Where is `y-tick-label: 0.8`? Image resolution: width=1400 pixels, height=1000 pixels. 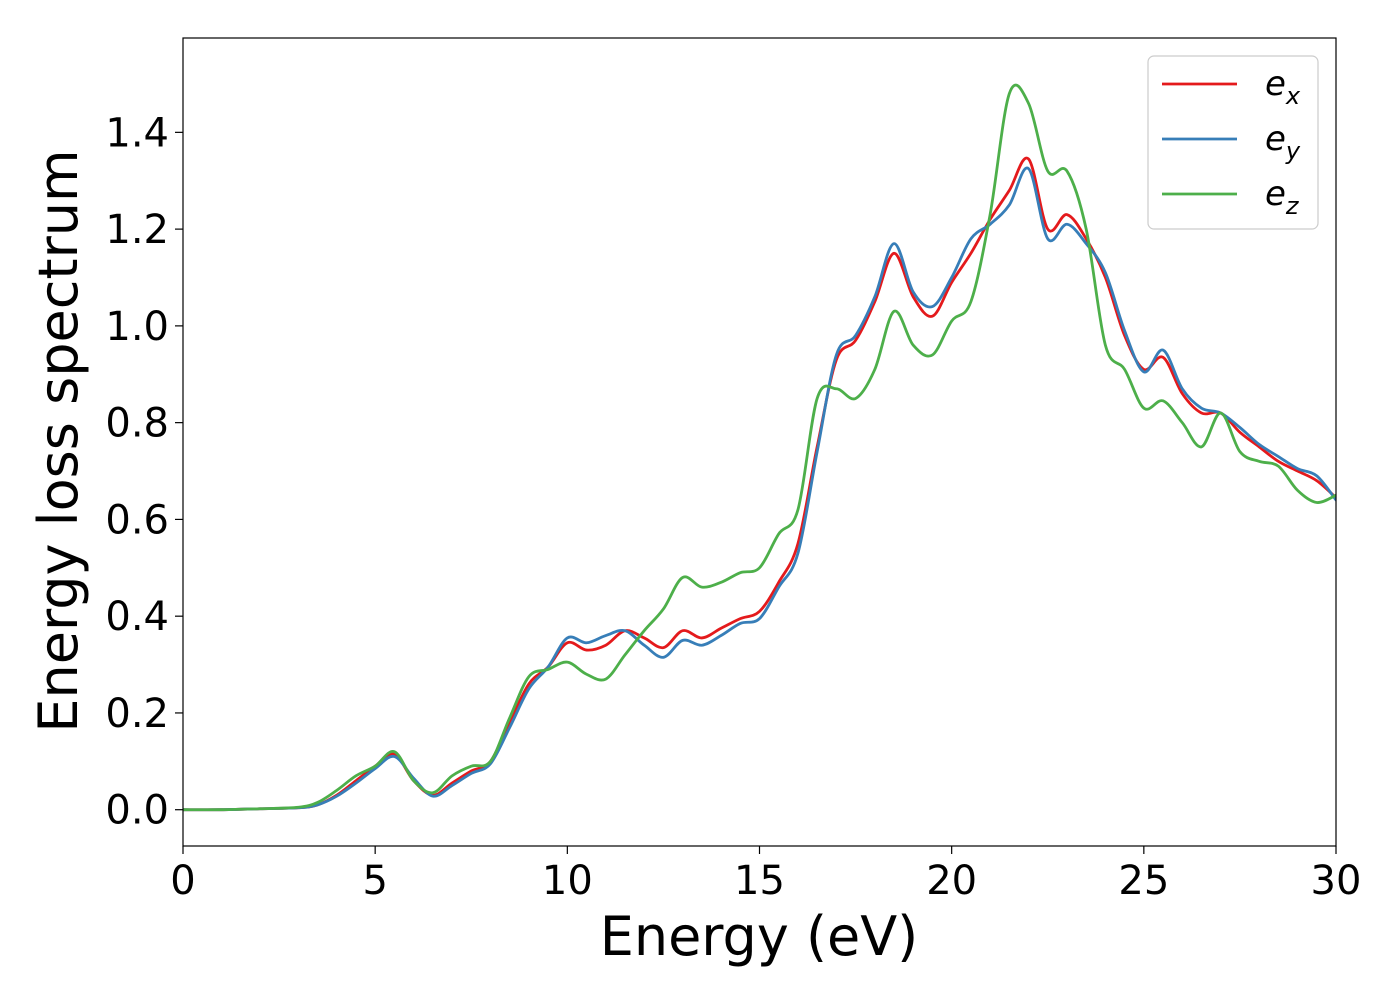 y-tick-label: 0.8 is located at coordinates (137, 424).